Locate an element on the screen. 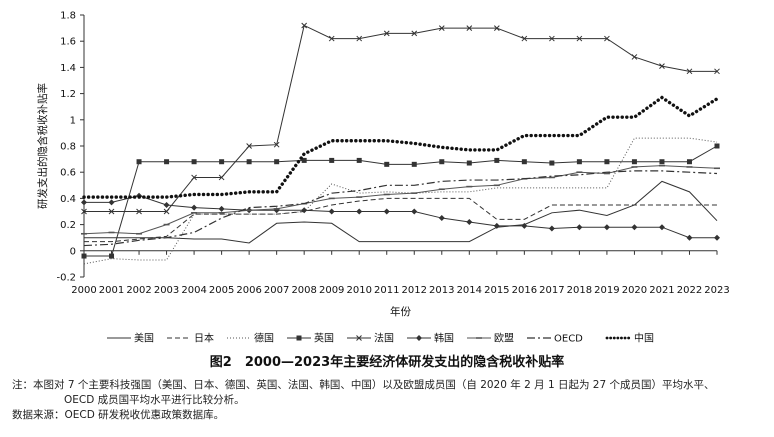 The height and width of the screenshot is (437, 774). data-source-note: 数据来源：OECD 研发税收优惠政策数据库。 is located at coordinates (118, 415).